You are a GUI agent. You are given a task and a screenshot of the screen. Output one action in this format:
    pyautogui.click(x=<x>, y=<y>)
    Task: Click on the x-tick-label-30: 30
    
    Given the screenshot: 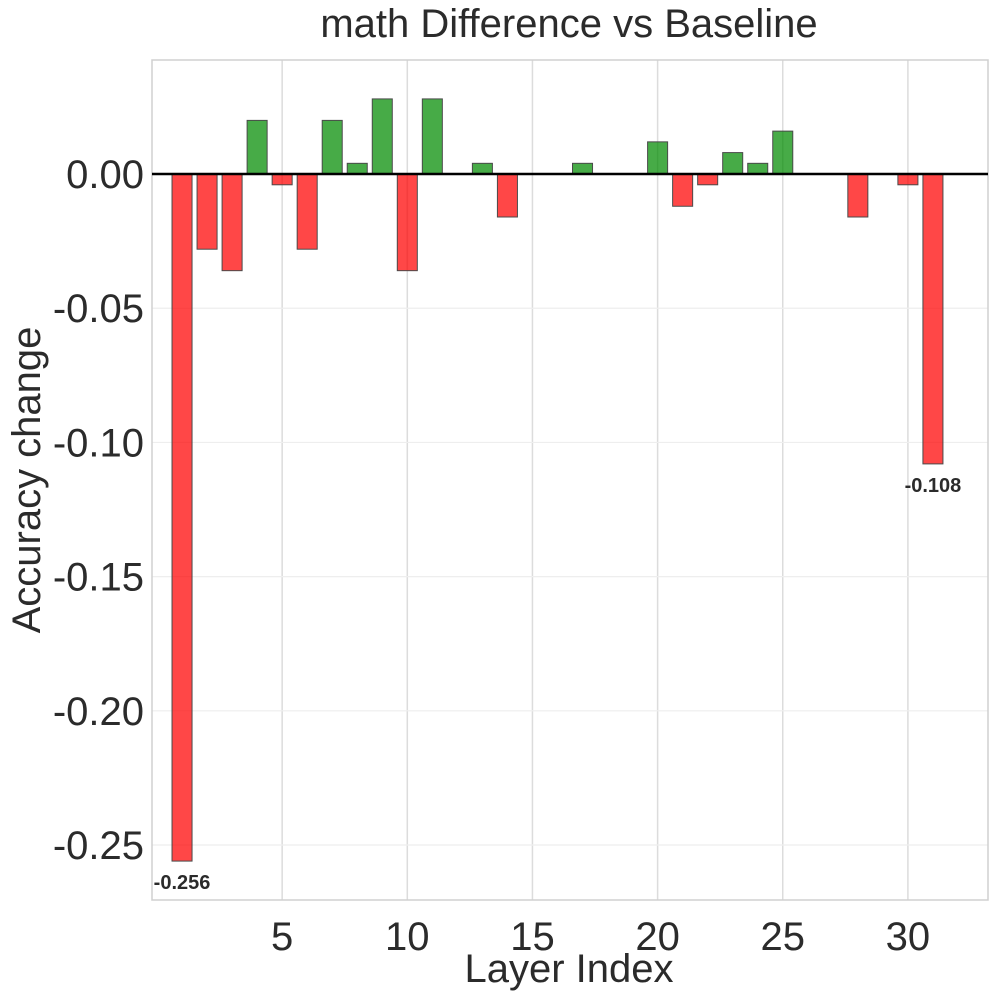 What is the action you would take?
    pyautogui.click(x=908, y=937)
    